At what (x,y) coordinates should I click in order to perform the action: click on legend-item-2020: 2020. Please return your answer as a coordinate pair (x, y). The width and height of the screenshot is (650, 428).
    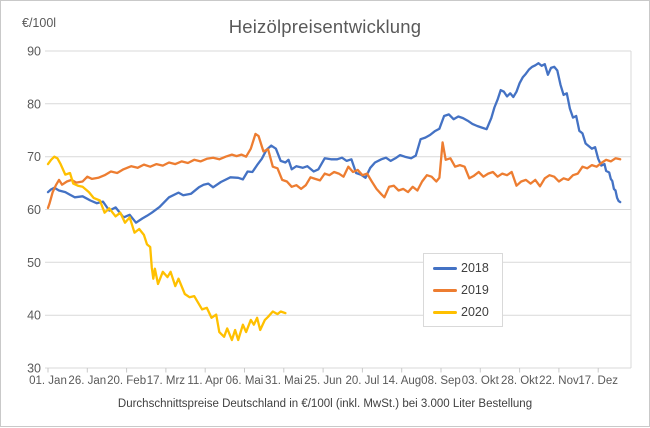
    Looking at the image, I should click on (467, 312).